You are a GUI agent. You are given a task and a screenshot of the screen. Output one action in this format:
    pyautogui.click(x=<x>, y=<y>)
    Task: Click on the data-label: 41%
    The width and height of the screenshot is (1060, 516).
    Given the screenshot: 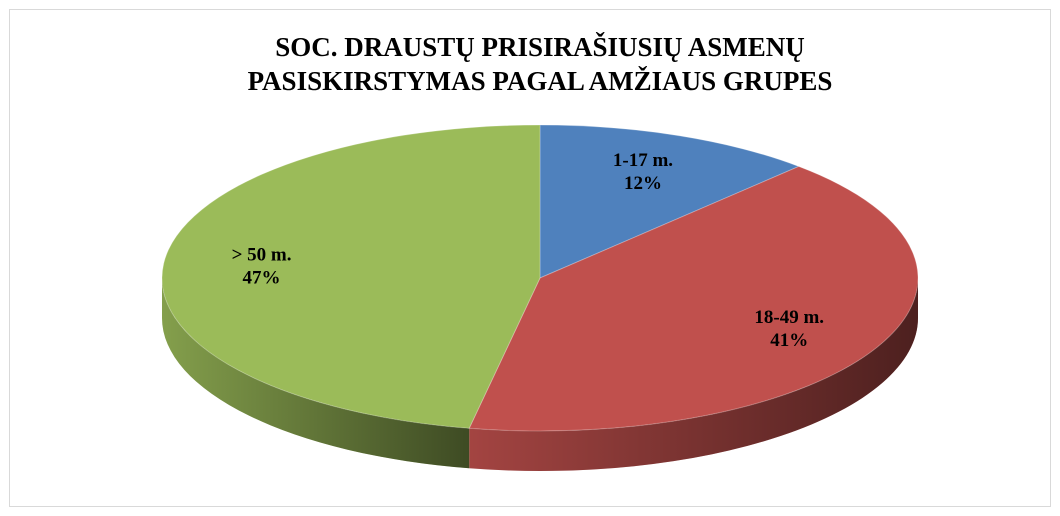 What is the action you would take?
    pyautogui.click(x=789, y=340)
    